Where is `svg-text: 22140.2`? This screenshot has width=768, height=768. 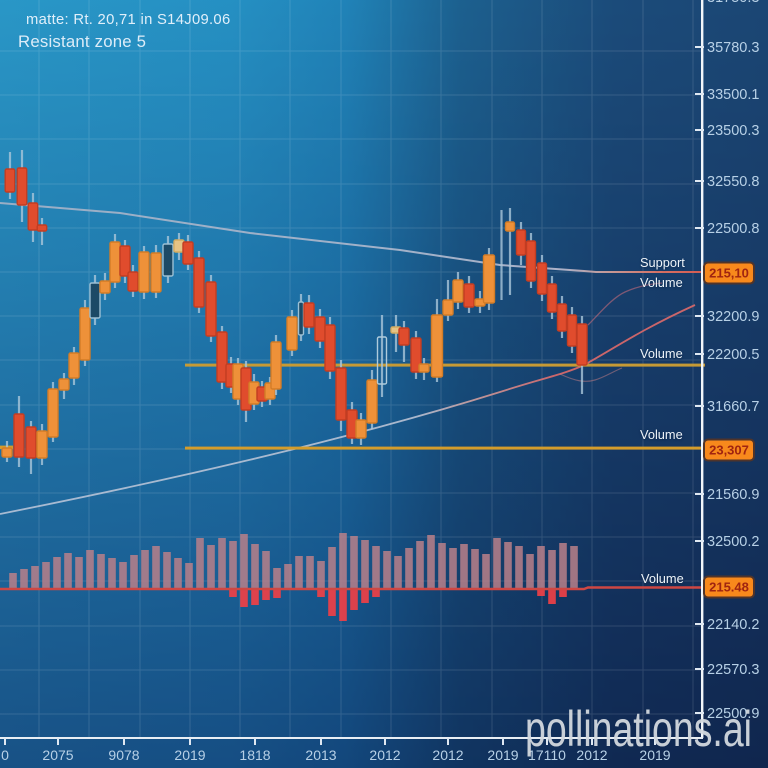 svg-text: 22140.2 is located at coordinates (733, 625).